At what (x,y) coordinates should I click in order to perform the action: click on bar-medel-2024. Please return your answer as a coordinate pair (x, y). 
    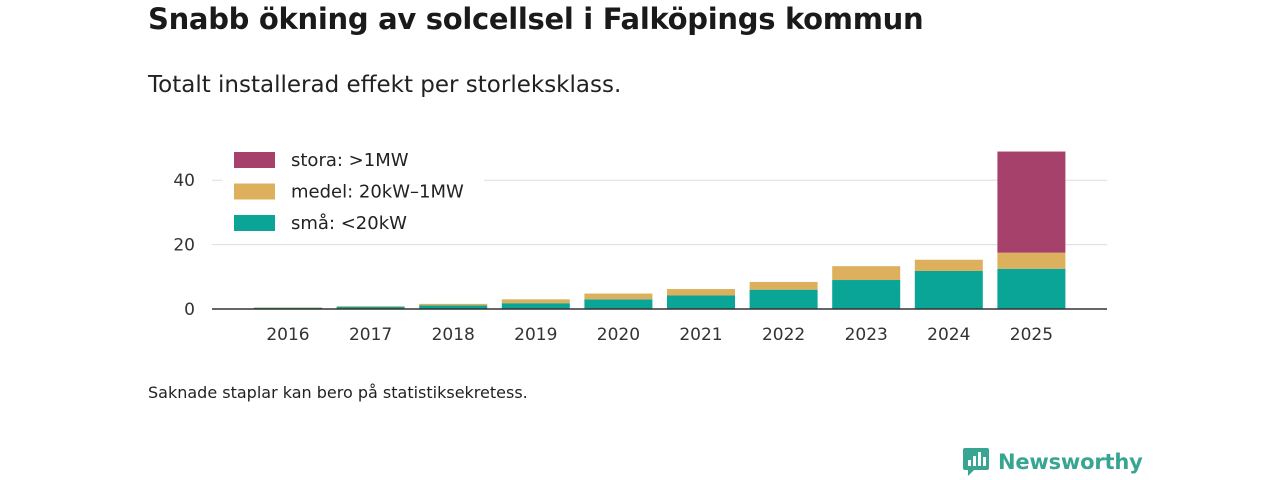
    Looking at the image, I should click on (948, 265).